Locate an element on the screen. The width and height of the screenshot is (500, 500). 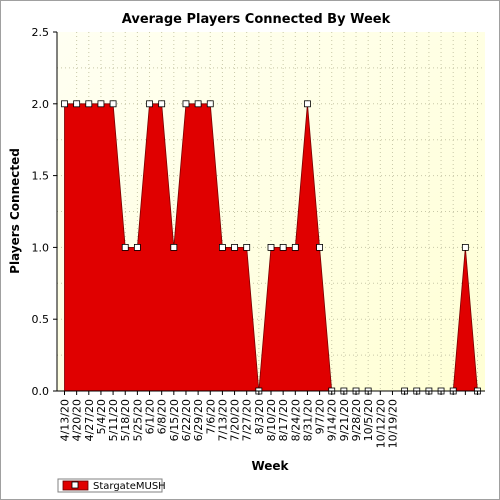
y-axis-title: Players Connected is located at coordinates (15, 211).